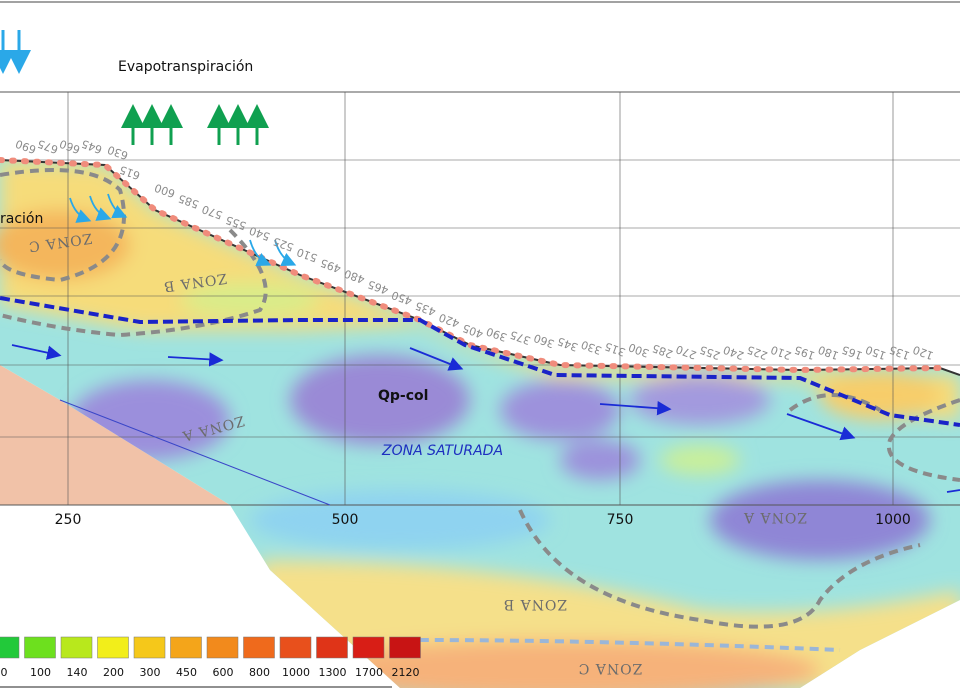  What do you see at coordinates (449, 319) in the screenshot?
I see `station-label: 420` at bounding box center [449, 319].